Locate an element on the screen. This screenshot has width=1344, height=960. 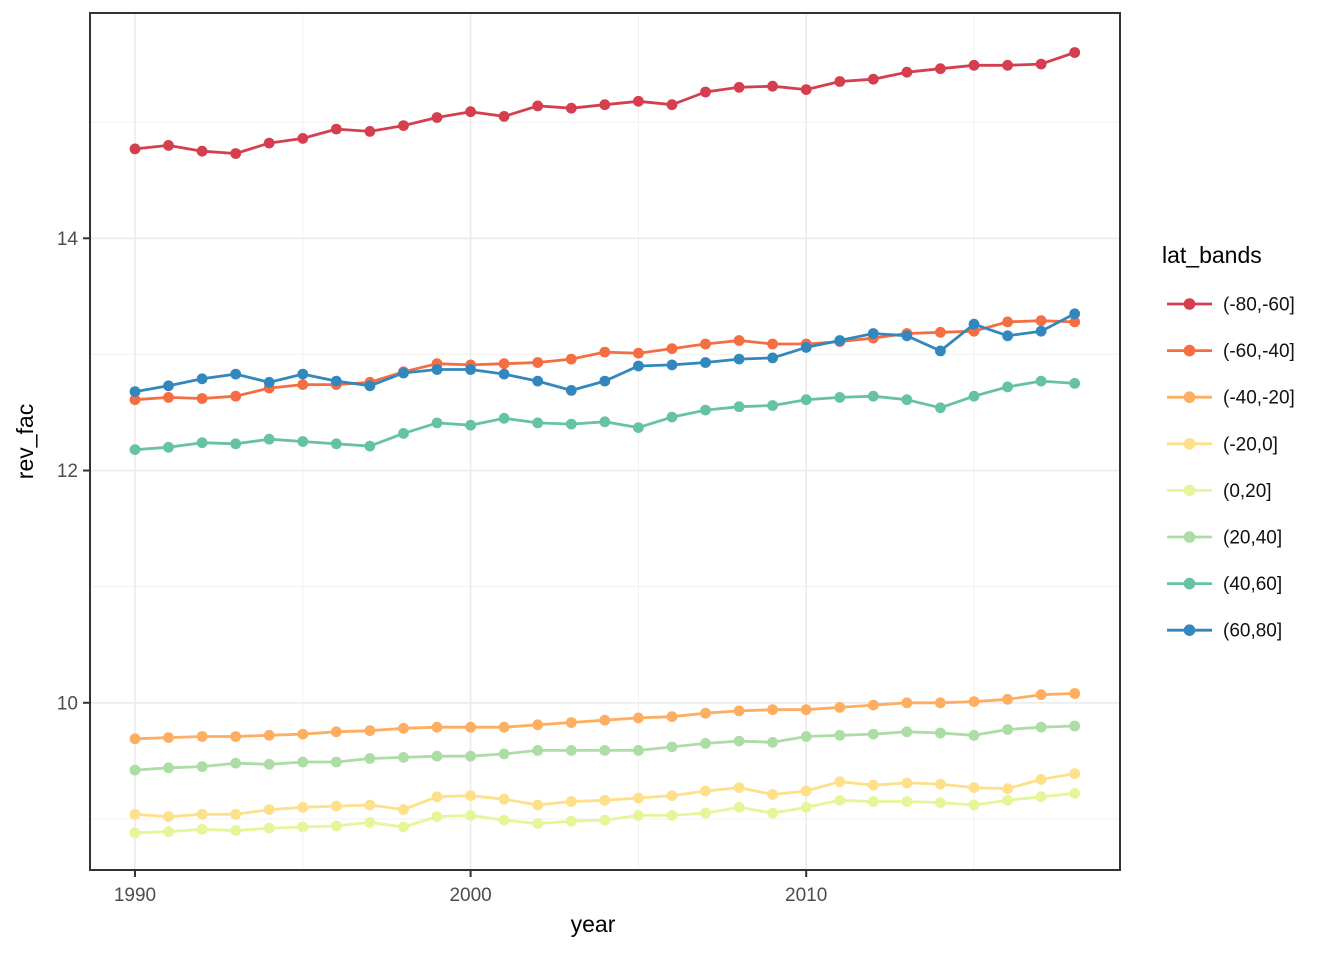
legend-item-(40,60]: (40,60] is located at coordinates (1224, 584).